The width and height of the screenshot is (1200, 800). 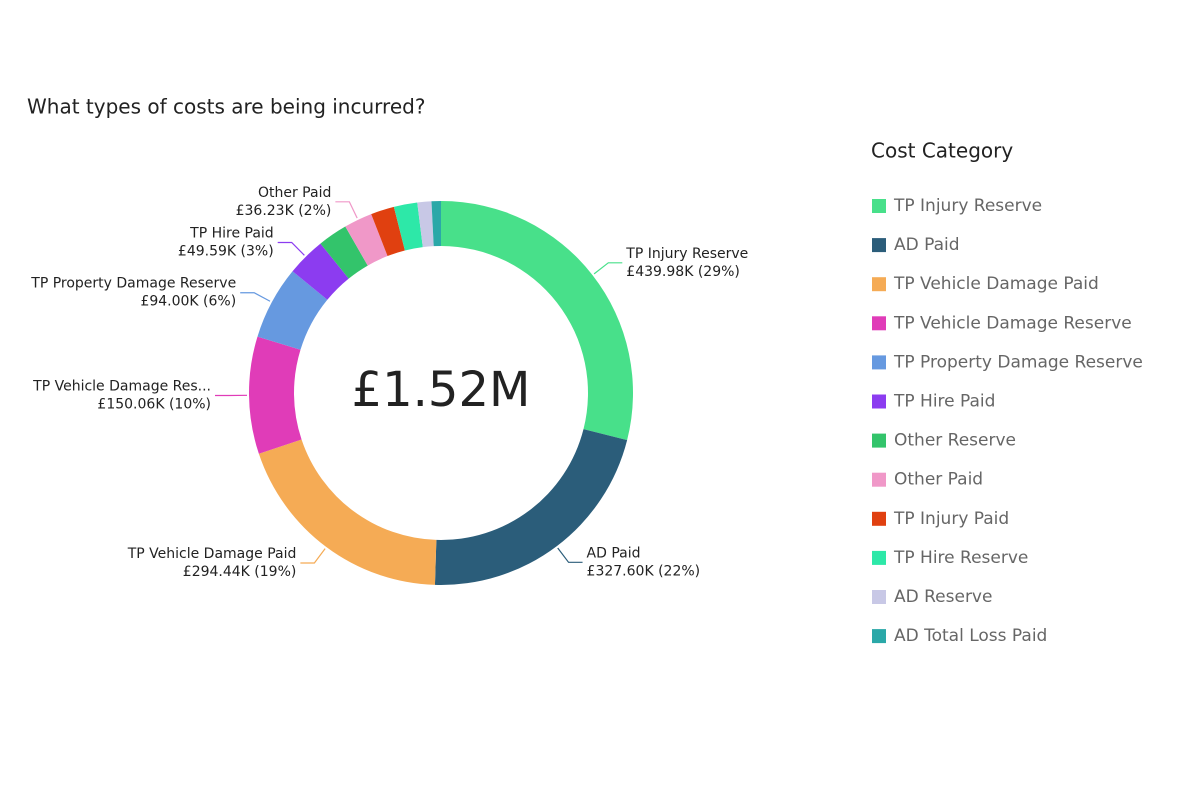 I want to click on legend-label: AD Paid, so click(x=927, y=245).